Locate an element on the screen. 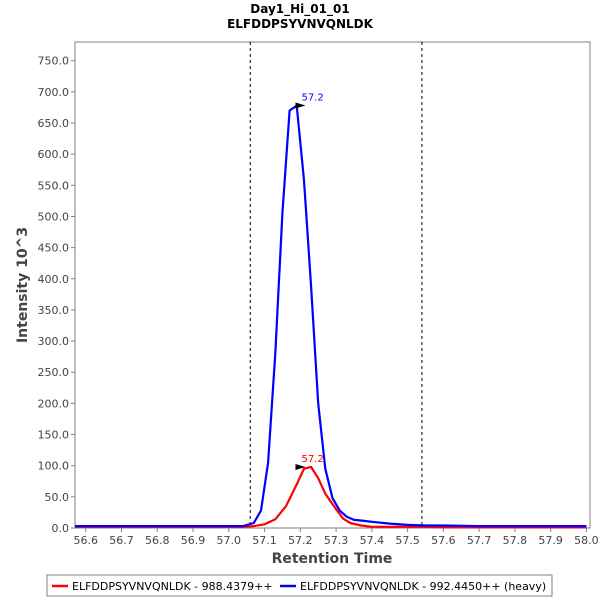 The width and height of the screenshot is (600, 600). y-axis-label: Intensity 10^3 is located at coordinates (23, 285).